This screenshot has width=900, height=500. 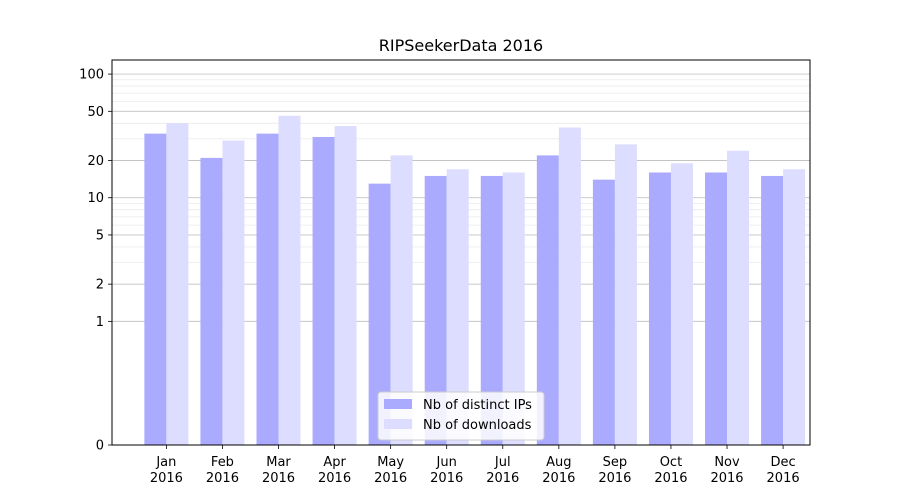 I want to click on legend-label: Nb of distinct IPs, so click(x=477, y=405).